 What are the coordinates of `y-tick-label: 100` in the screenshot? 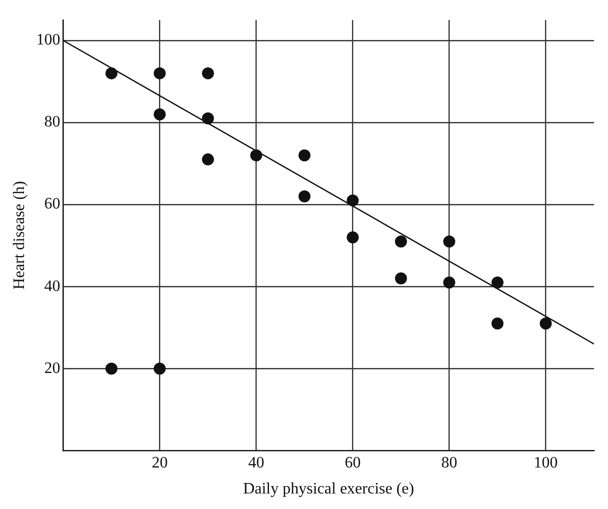 It's located at (48, 40).